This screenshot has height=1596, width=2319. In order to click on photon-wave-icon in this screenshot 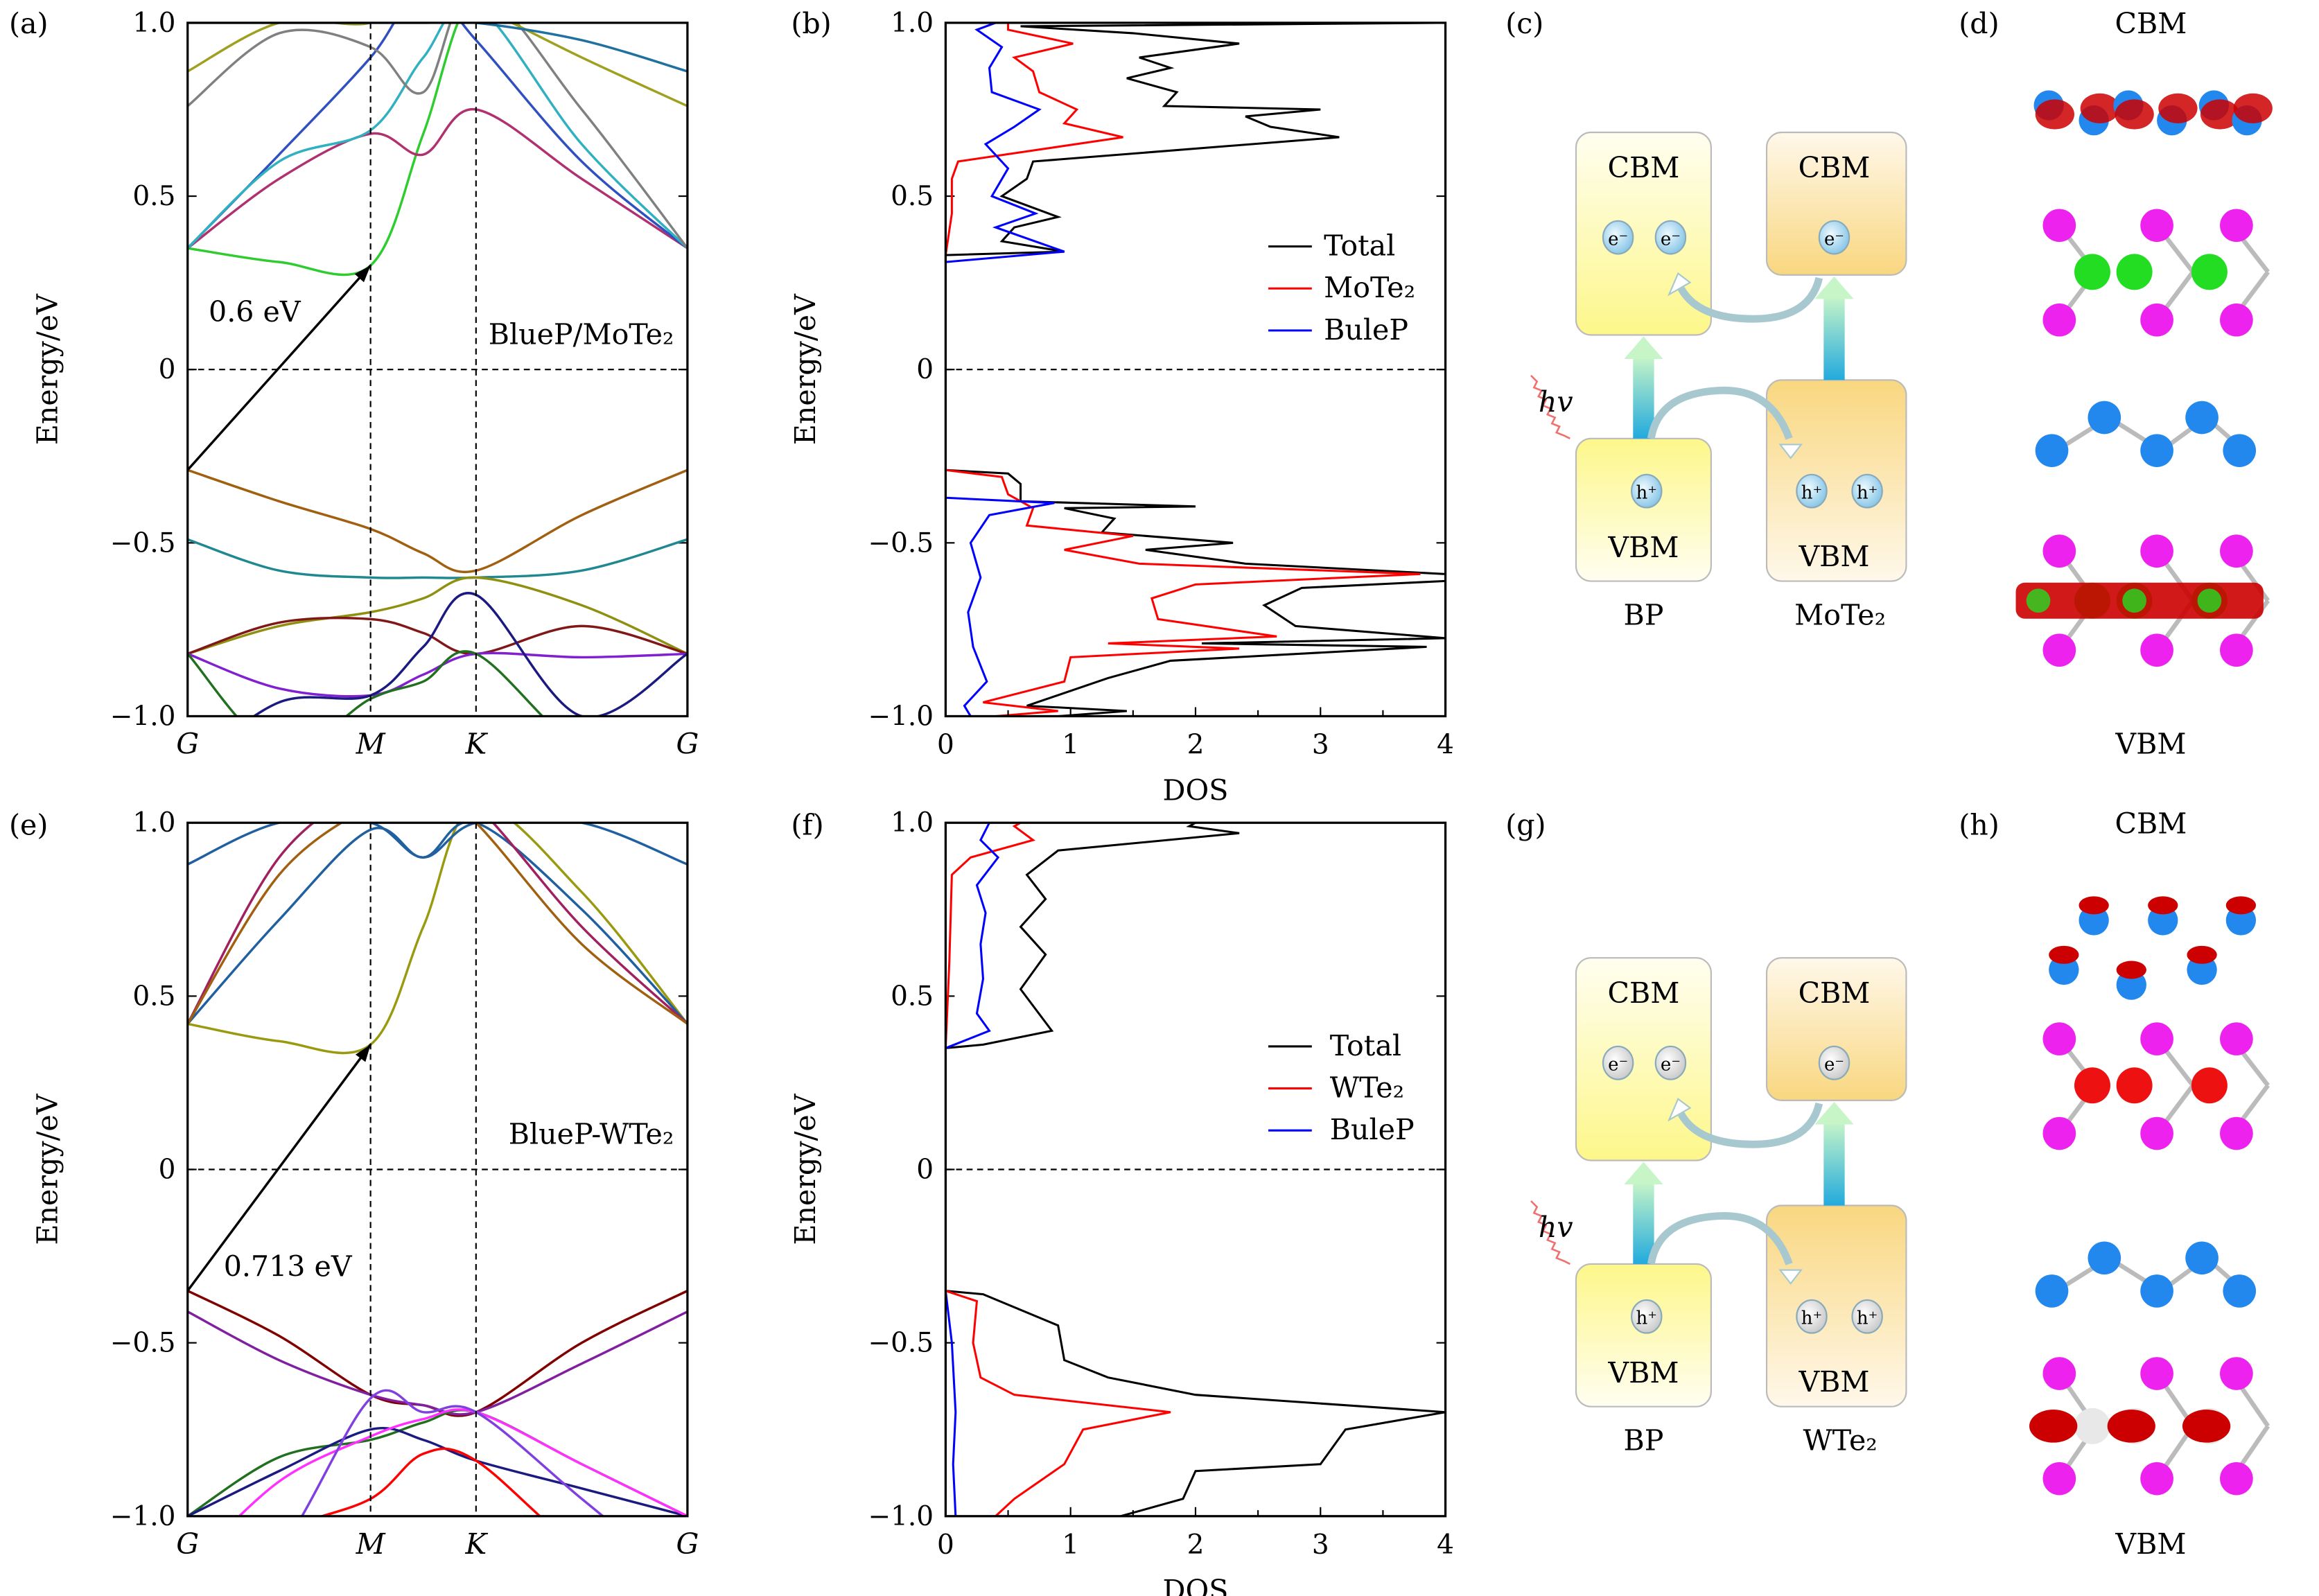, I will do `click(1550, 406)`.